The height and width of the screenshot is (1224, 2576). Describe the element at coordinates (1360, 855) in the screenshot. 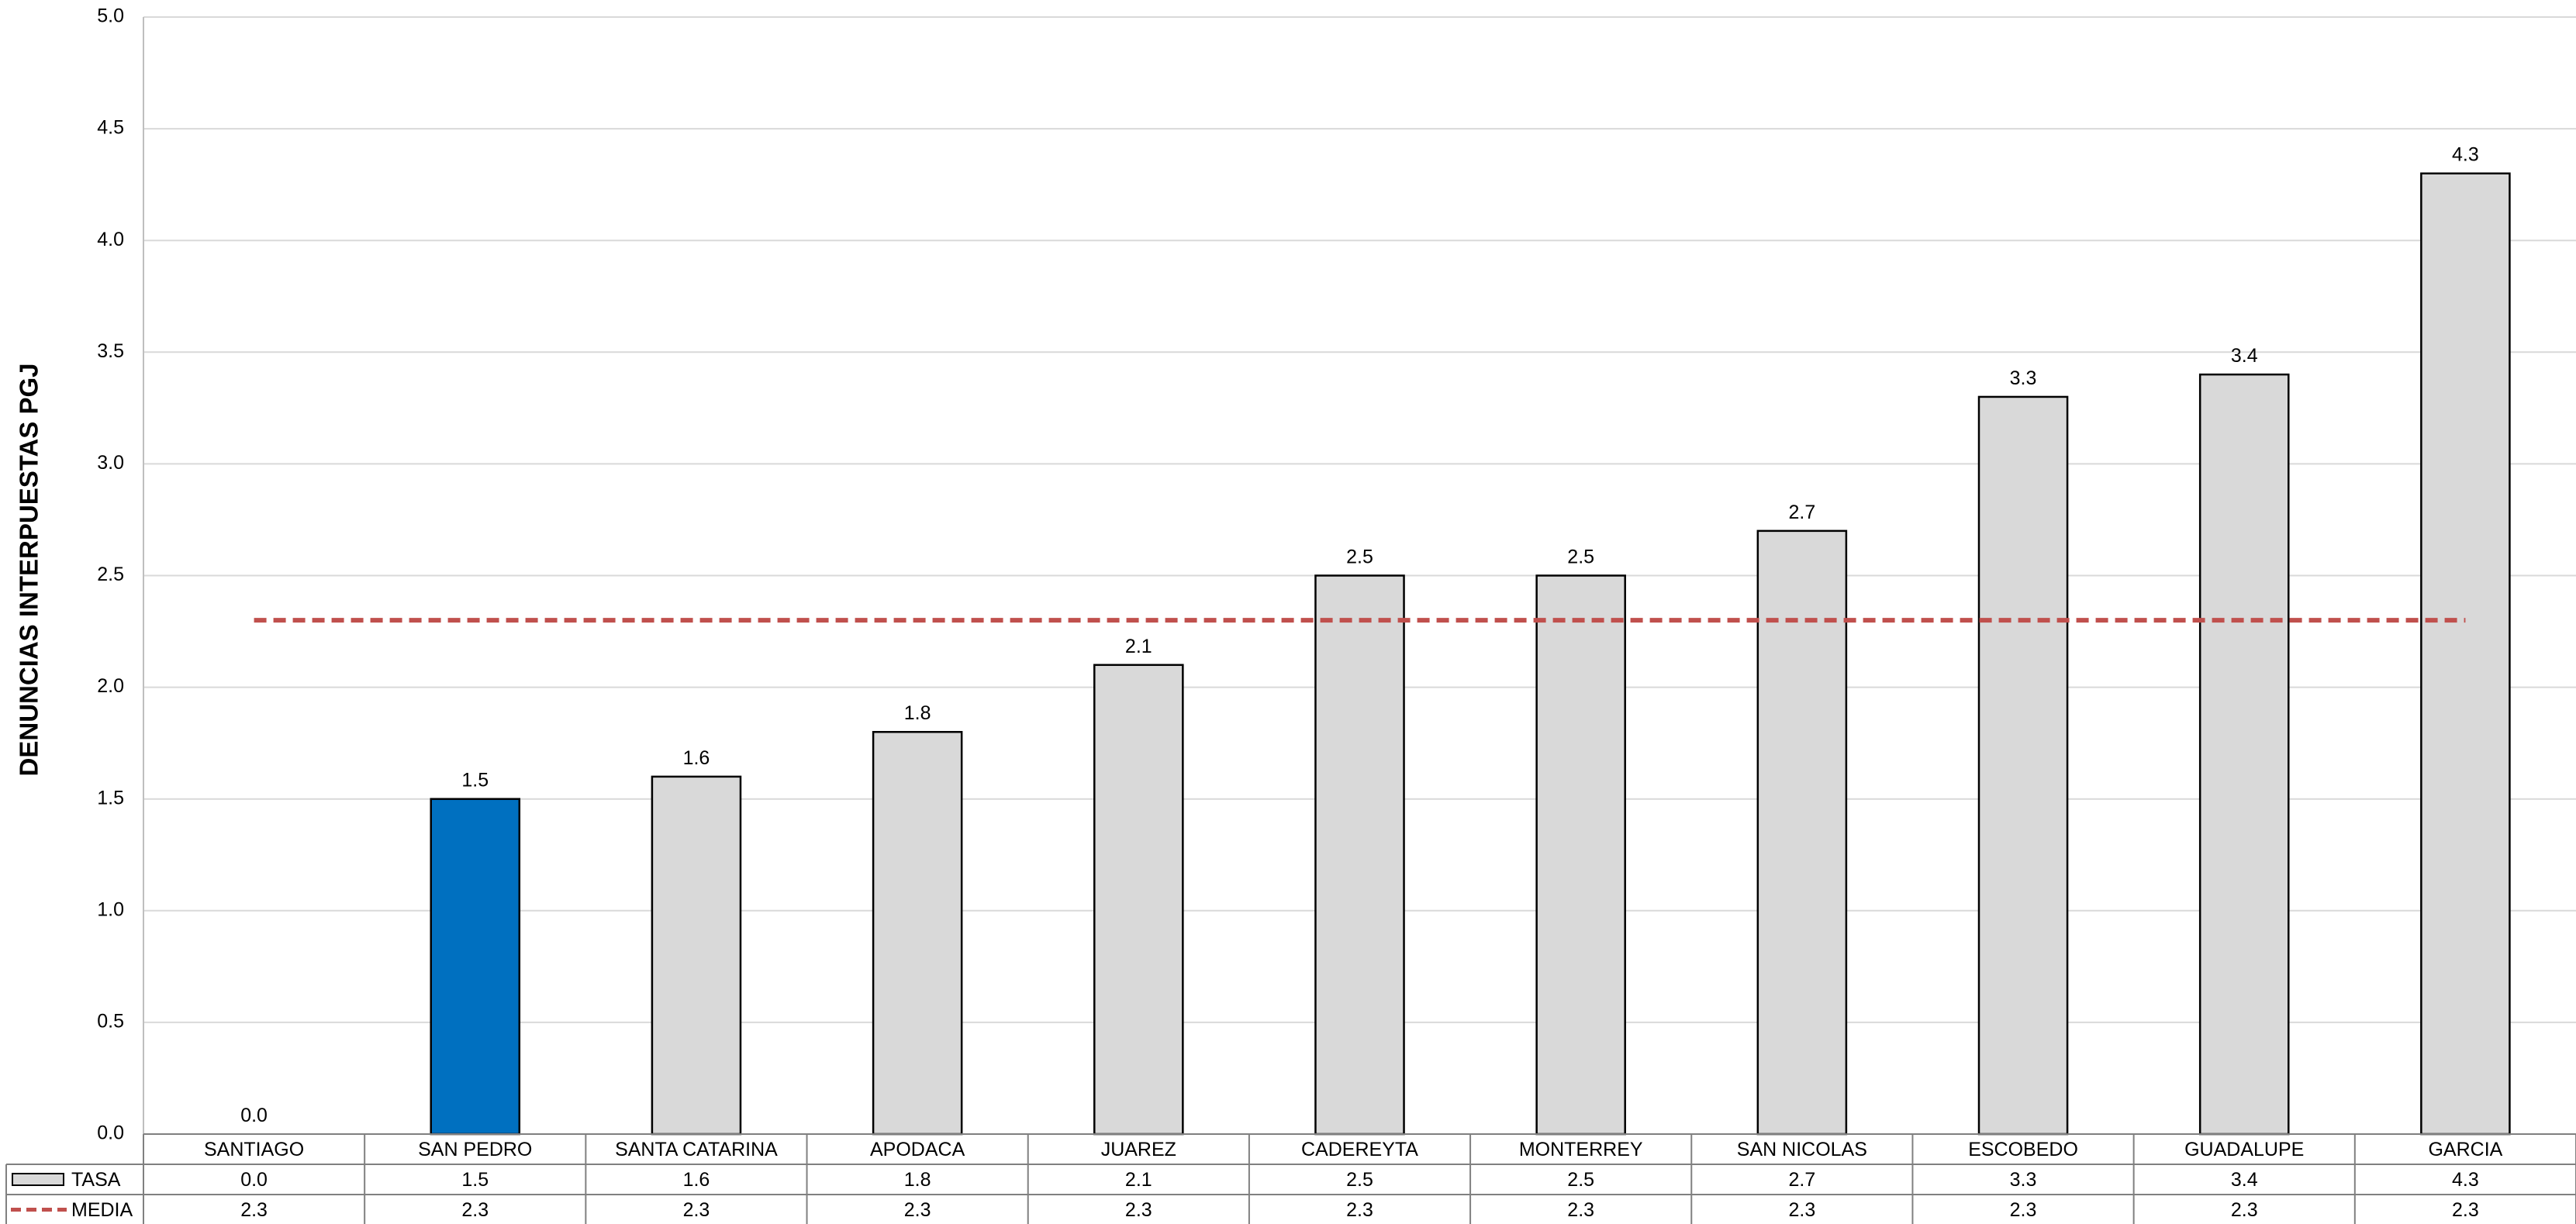

I see `bar-cadereyta` at that location.